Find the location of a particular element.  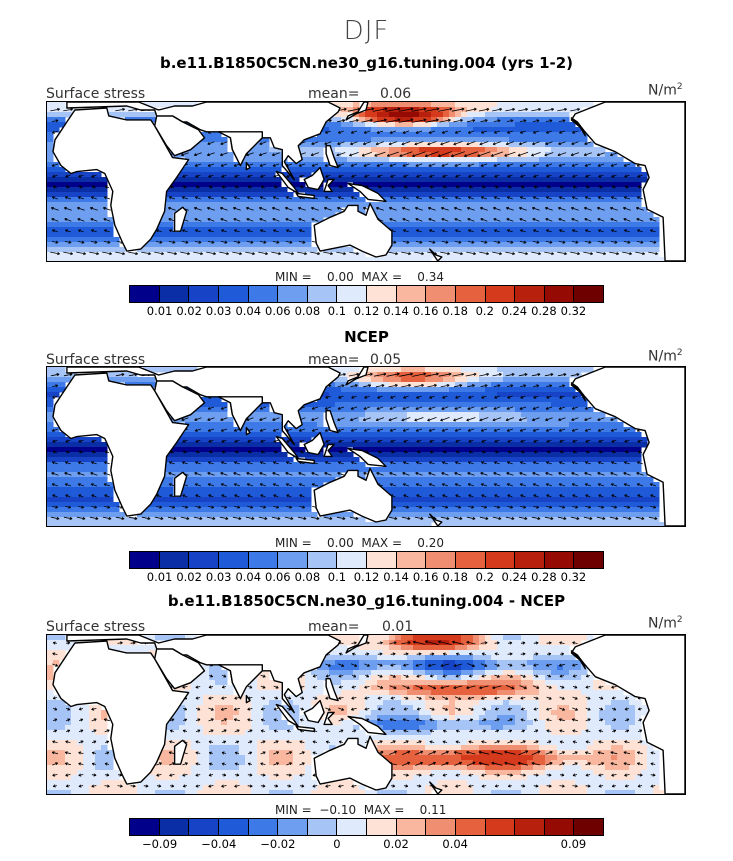

colorbar-tick-label: 0.14 is located at coordinates (396, 577).